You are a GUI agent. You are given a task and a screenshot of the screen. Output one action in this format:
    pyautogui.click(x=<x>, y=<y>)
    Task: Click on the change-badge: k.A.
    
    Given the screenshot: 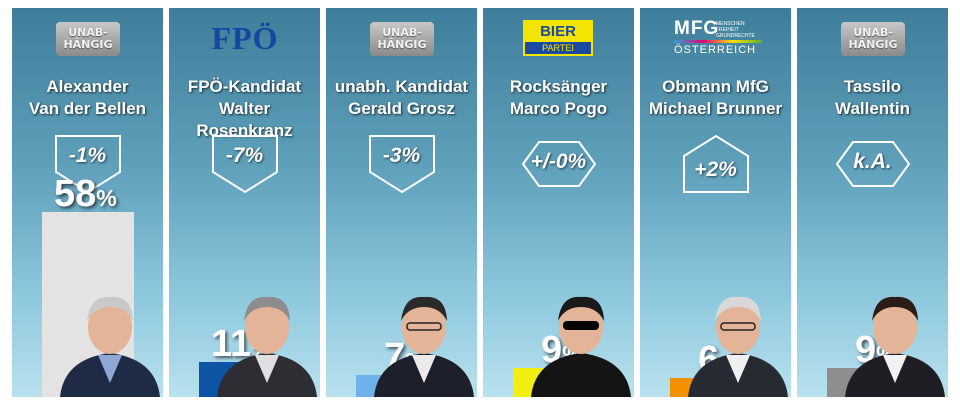 What is the action you would take?
    pyautogui.click(x=872, y=164)
    